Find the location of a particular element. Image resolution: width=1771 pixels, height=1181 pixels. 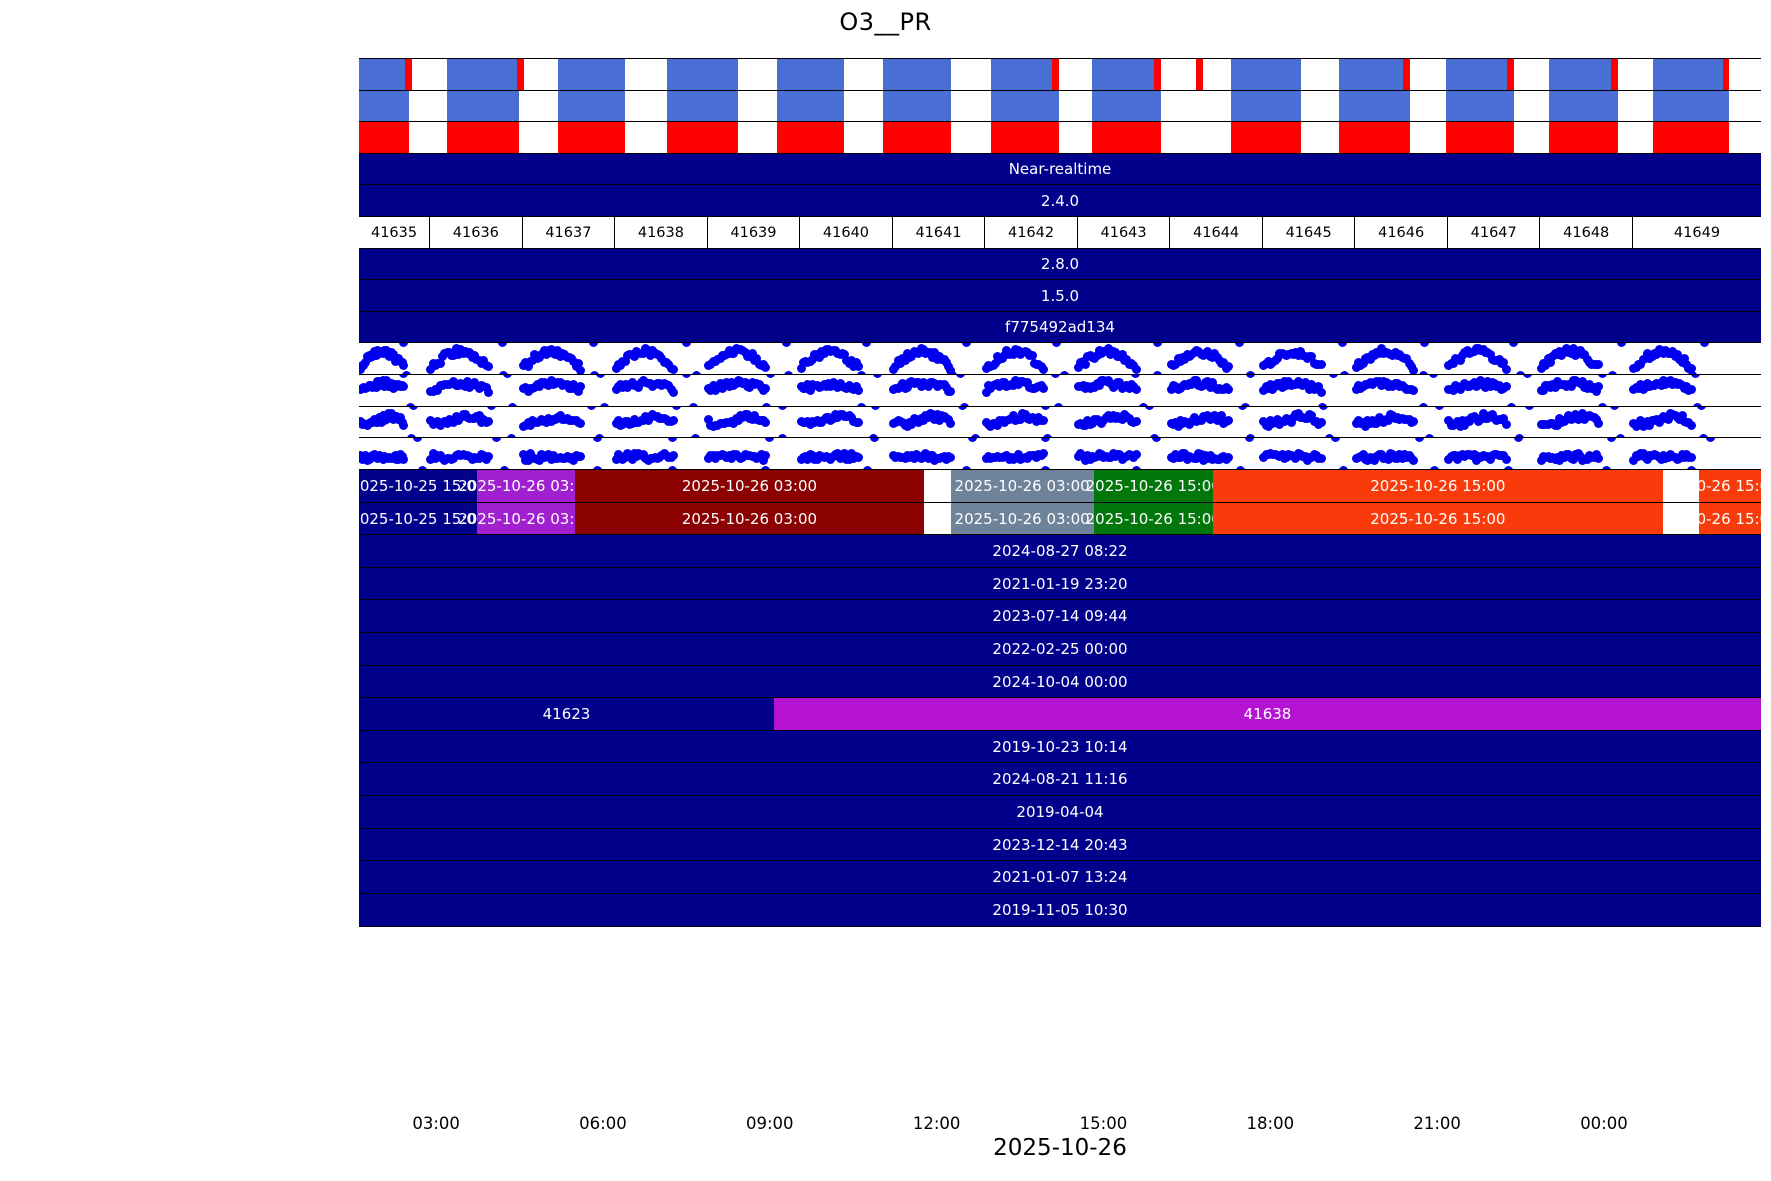

timeline-row-cfg-o3-prf: CFG O3 PRF2022-02-25 00:00 is located at coordinates (1060, 648).